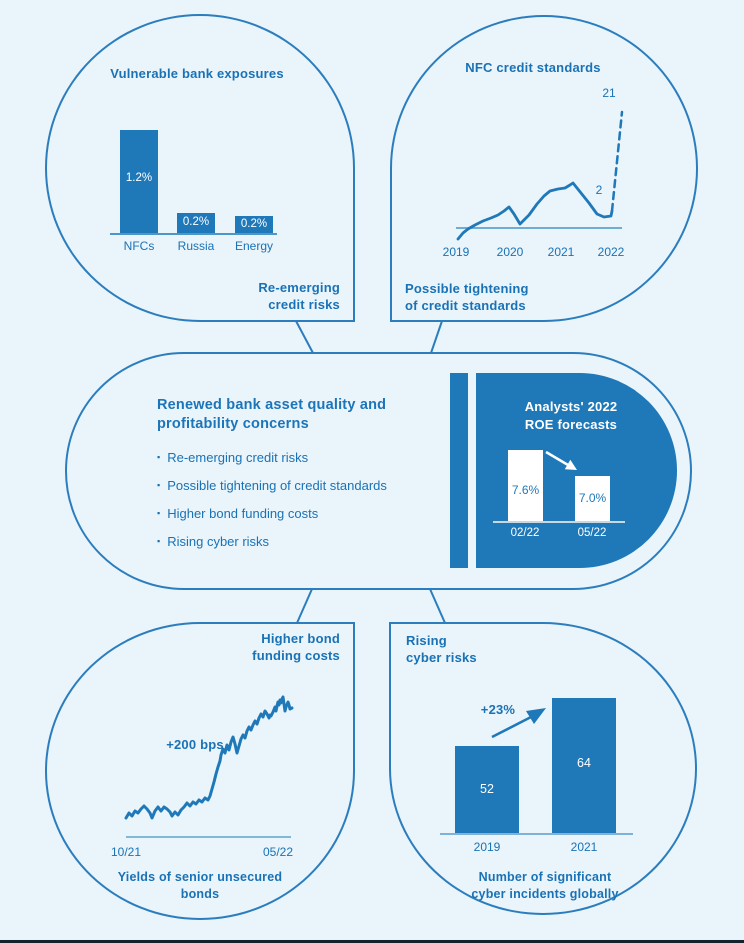 The image size is (744, 943). What do you see at coordinates (525, 533) in the screenshot?
I see `roe-label-0222: 02/22` at bounding box center [525, 533].